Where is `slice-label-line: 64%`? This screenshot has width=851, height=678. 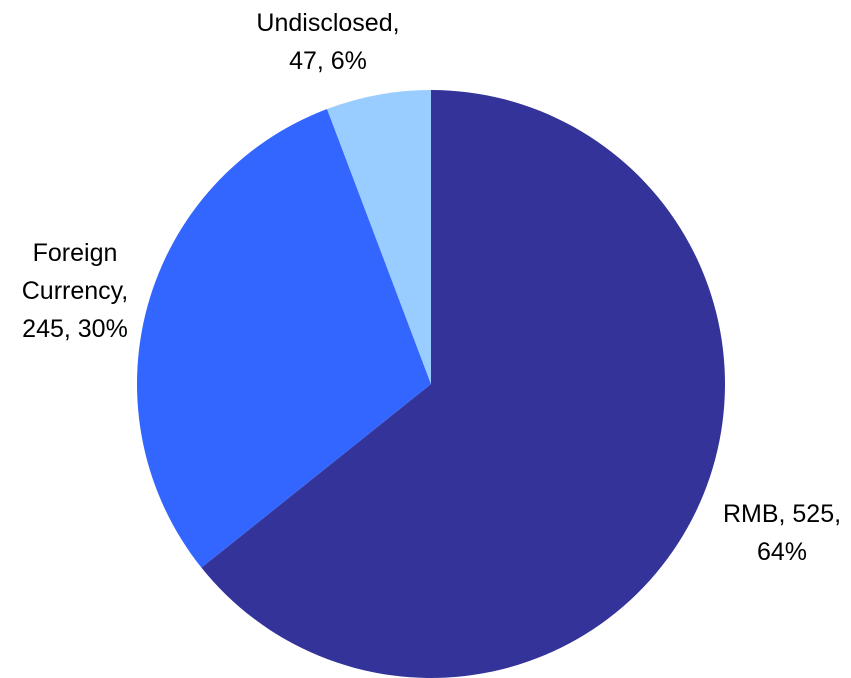 slice-label-line: 64% is located at coordinates (782, 552).